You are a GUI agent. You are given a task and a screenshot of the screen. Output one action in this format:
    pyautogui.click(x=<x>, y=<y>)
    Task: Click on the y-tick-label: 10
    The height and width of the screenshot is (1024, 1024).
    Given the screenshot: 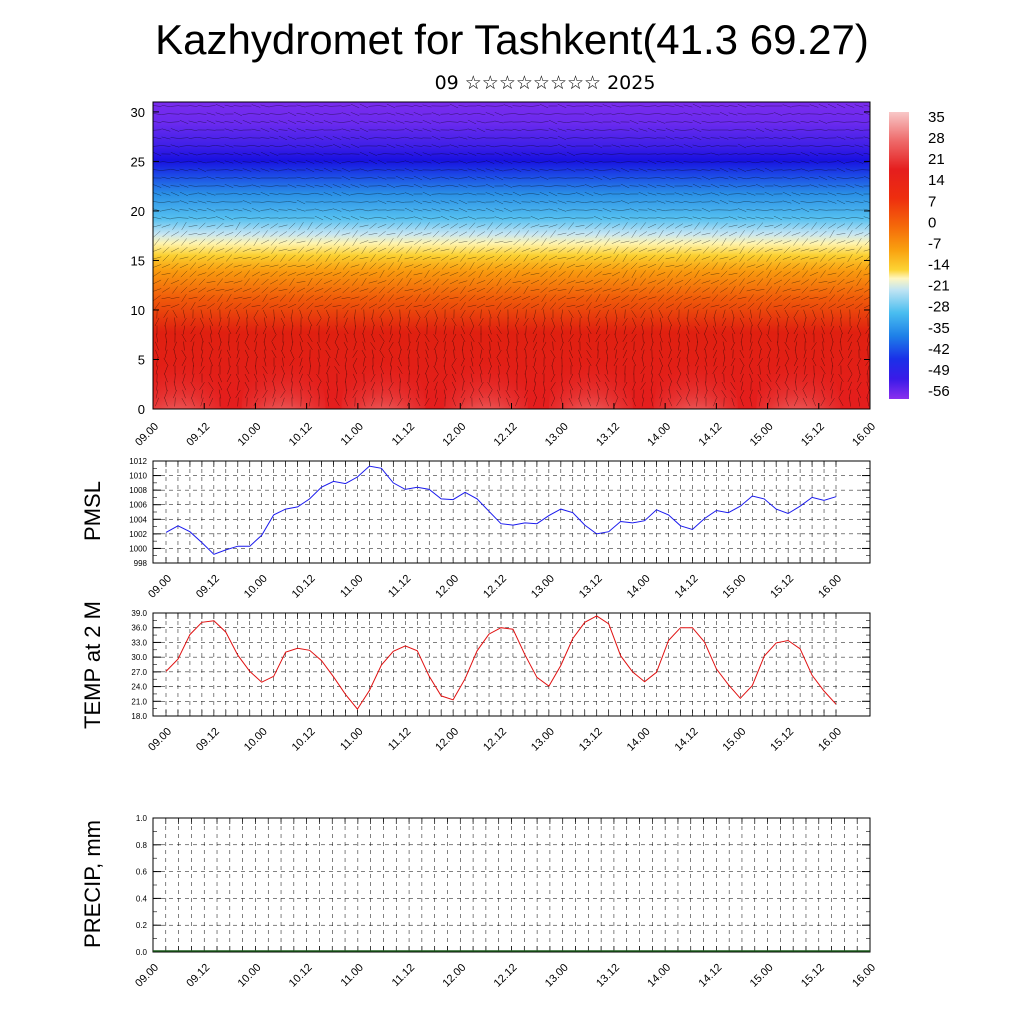 What is the action you would take?
    pyautogui.click(x=138, y=310)
    